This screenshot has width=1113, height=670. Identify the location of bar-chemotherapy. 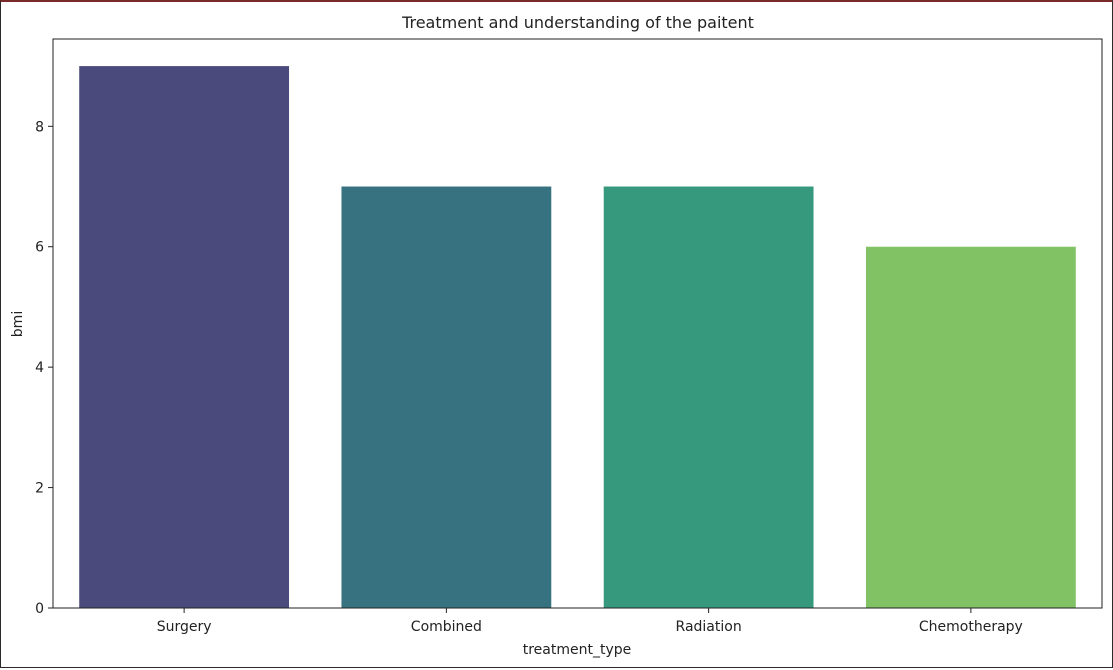
(970, 427).